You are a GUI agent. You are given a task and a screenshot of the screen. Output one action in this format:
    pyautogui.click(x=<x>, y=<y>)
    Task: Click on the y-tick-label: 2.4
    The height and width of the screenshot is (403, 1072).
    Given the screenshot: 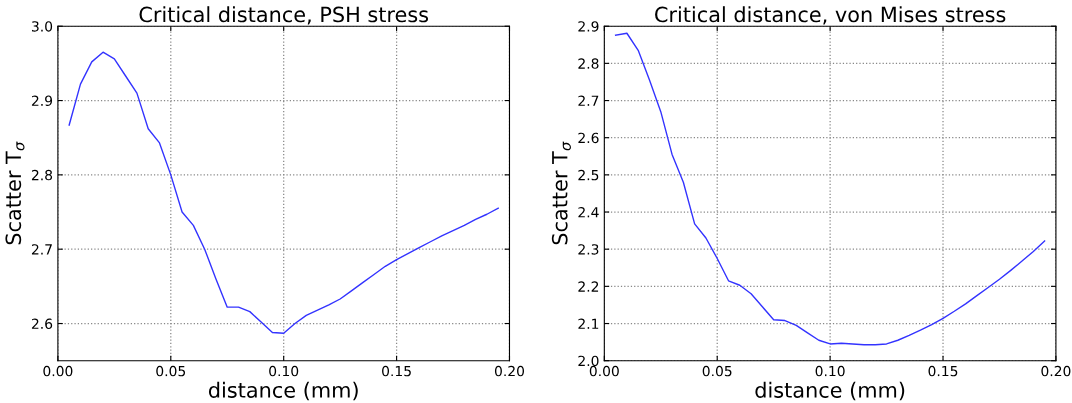 What is the action you would take?
    pyautogui.click(x=588, y=212)
    